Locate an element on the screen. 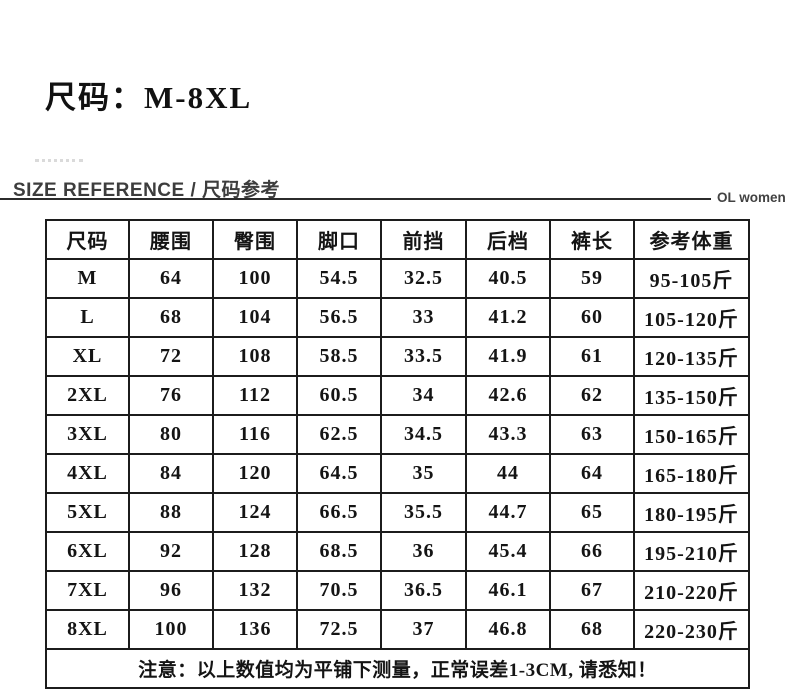 The image size is (790, 700). table-cell: 66.5 is located at coordinates (339, 512).